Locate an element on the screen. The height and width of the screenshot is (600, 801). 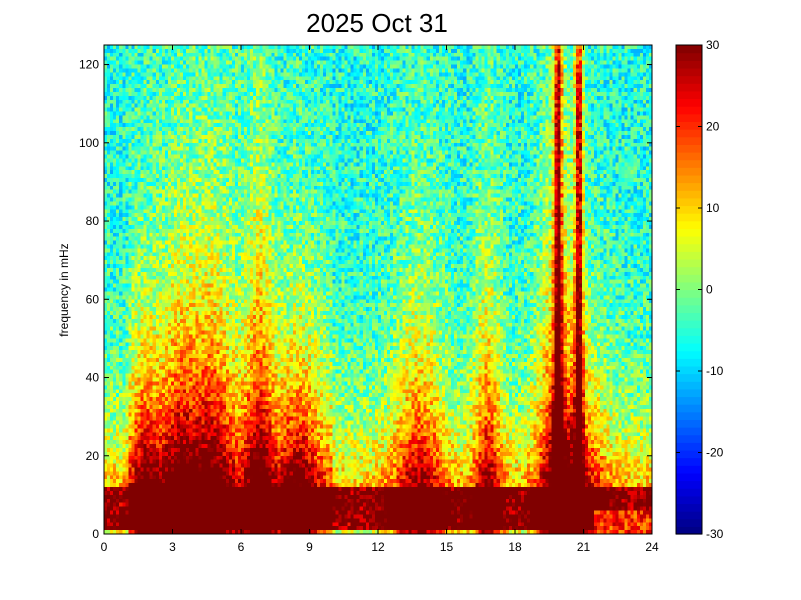
y-tick-label: 20 is located at coordinates (93, 456).